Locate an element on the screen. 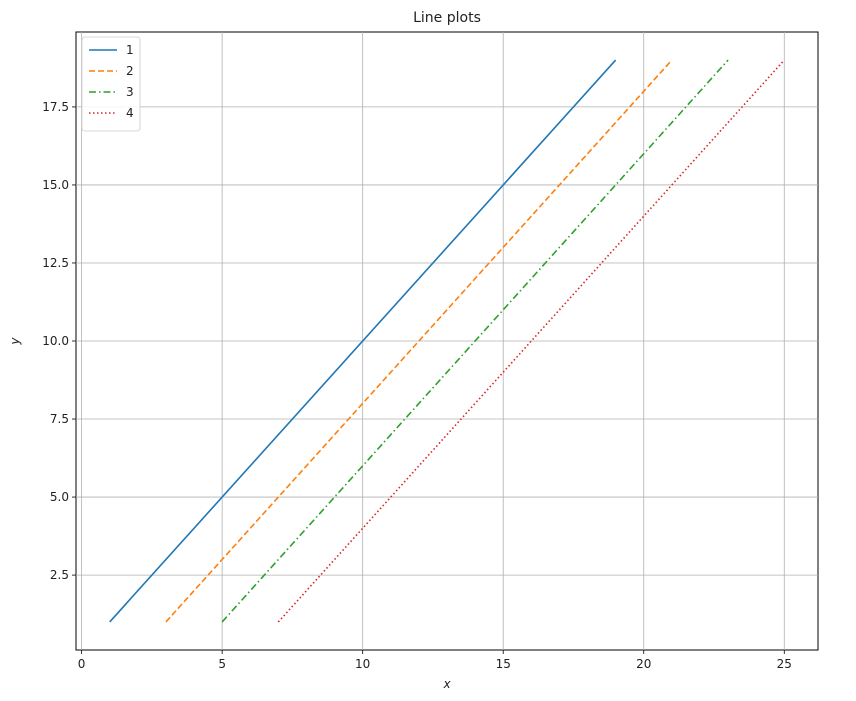 The image size is (856, 701). y-axis-ticks: 2.5 5.0 7.5 10.0 12.5 15.0 17.5 is located at coordinates (59, 341).